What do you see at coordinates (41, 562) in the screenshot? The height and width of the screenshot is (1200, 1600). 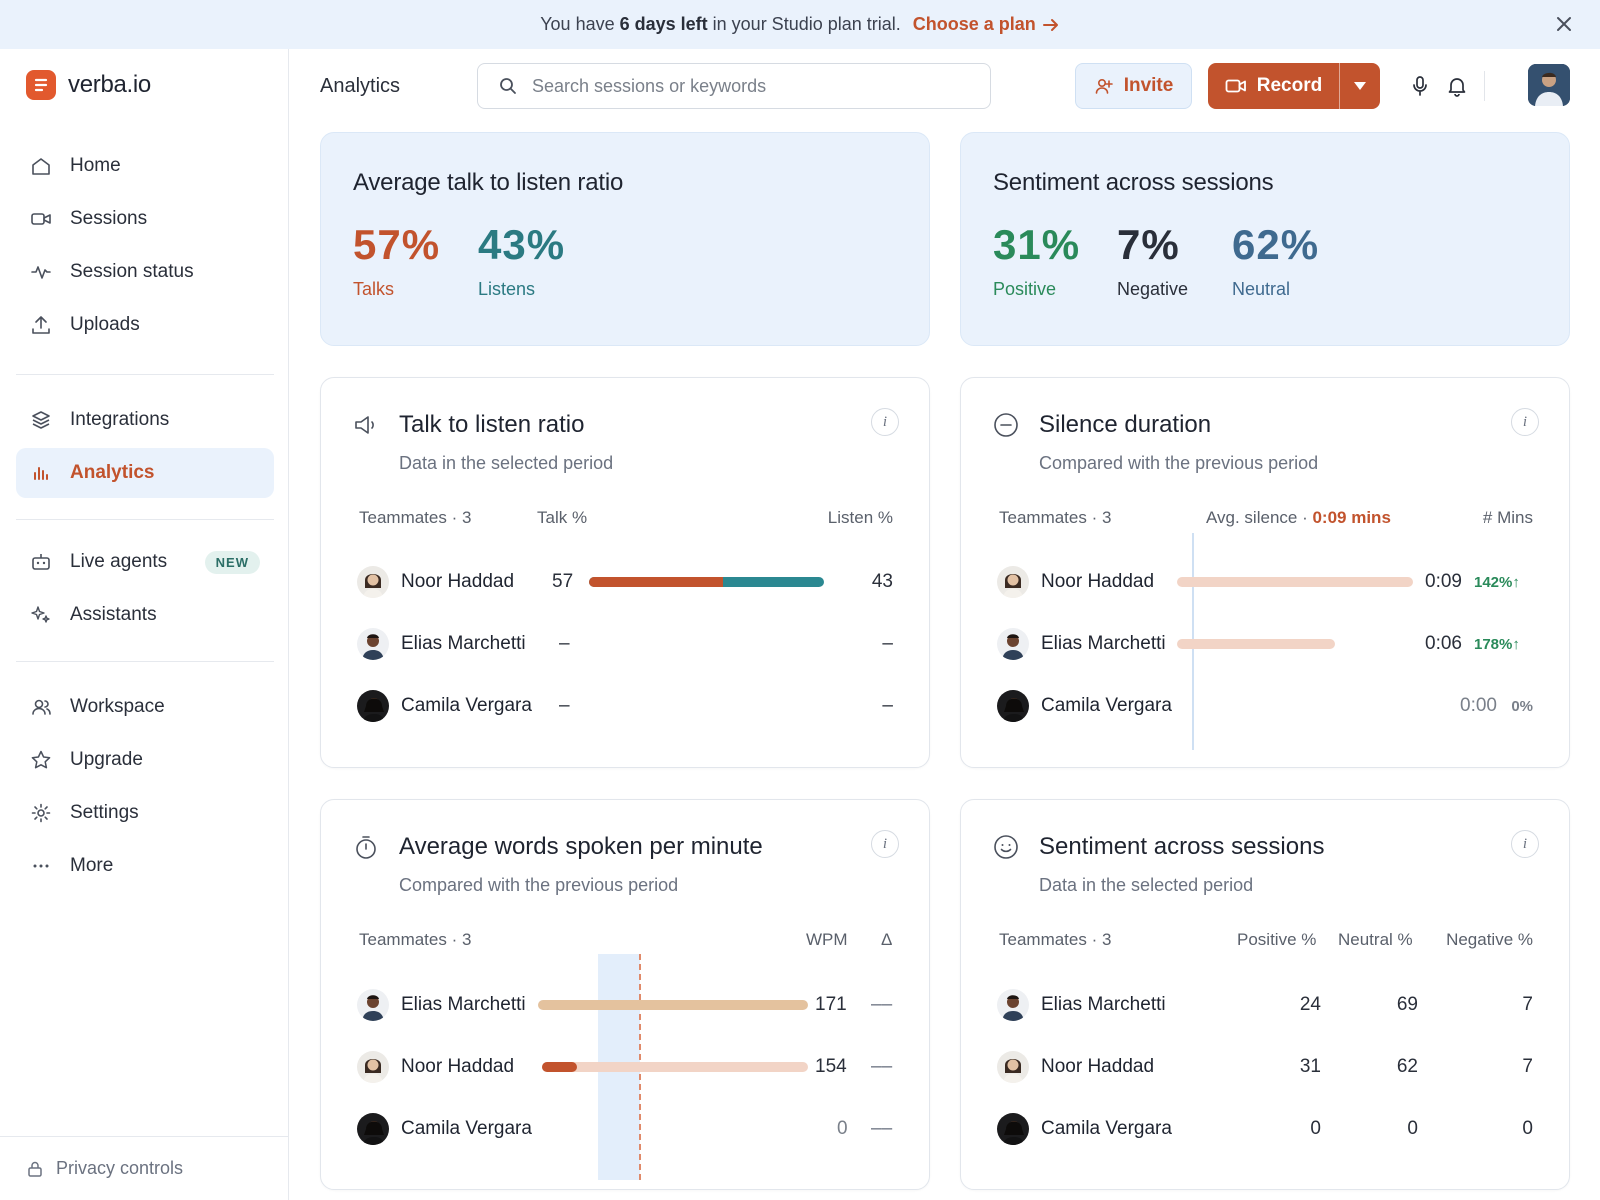 I see `bot-icon` at bounding box center [41, 562].